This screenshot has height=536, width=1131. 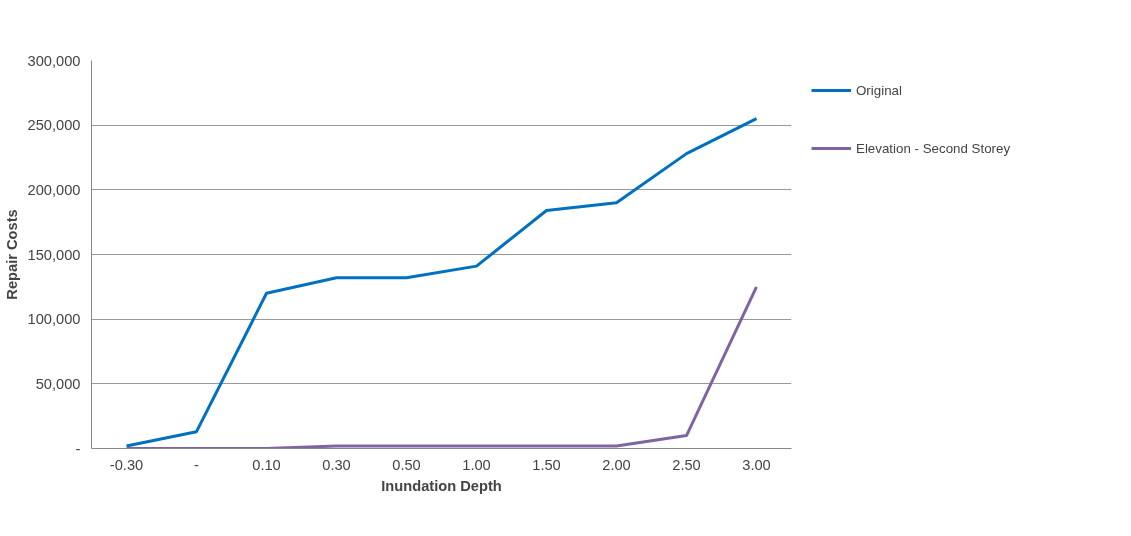 What do you see at coordinates (11, 254) in the screenshot?
I see `y-axis-title: Repair Costs` at bounding box center [11, 254].